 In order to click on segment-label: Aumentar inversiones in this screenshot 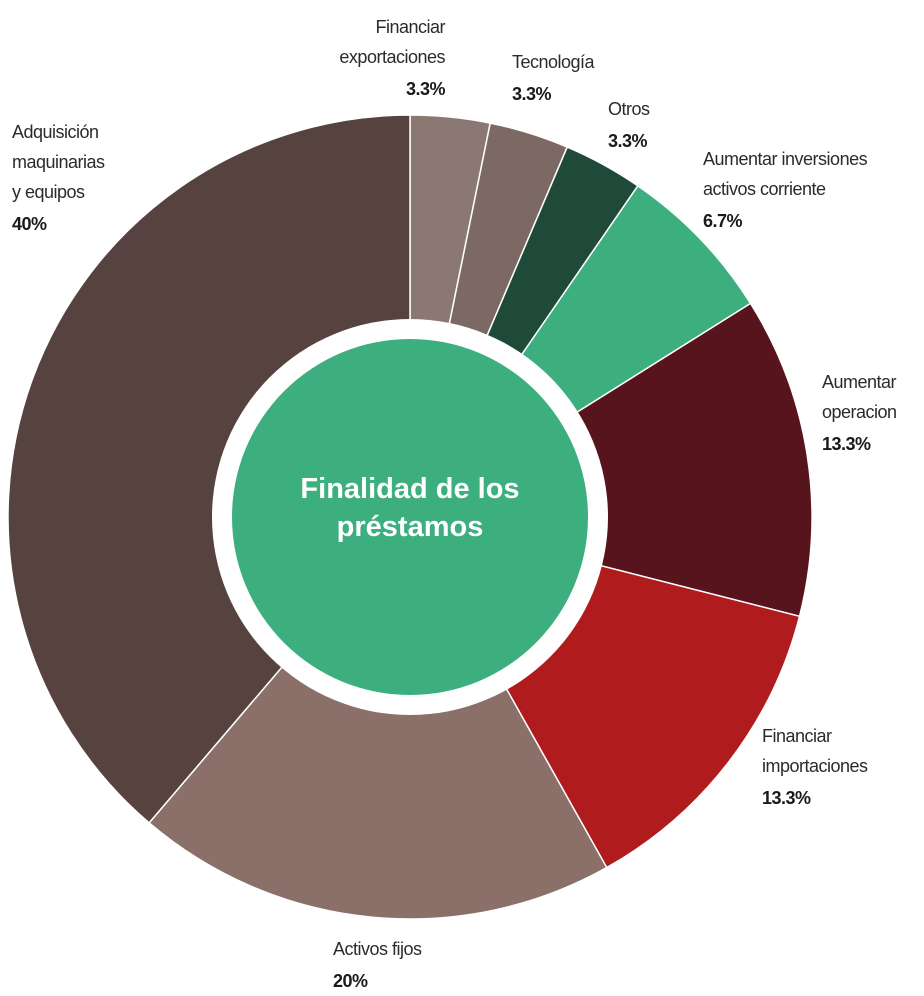, I will do `click(785, 159)`.